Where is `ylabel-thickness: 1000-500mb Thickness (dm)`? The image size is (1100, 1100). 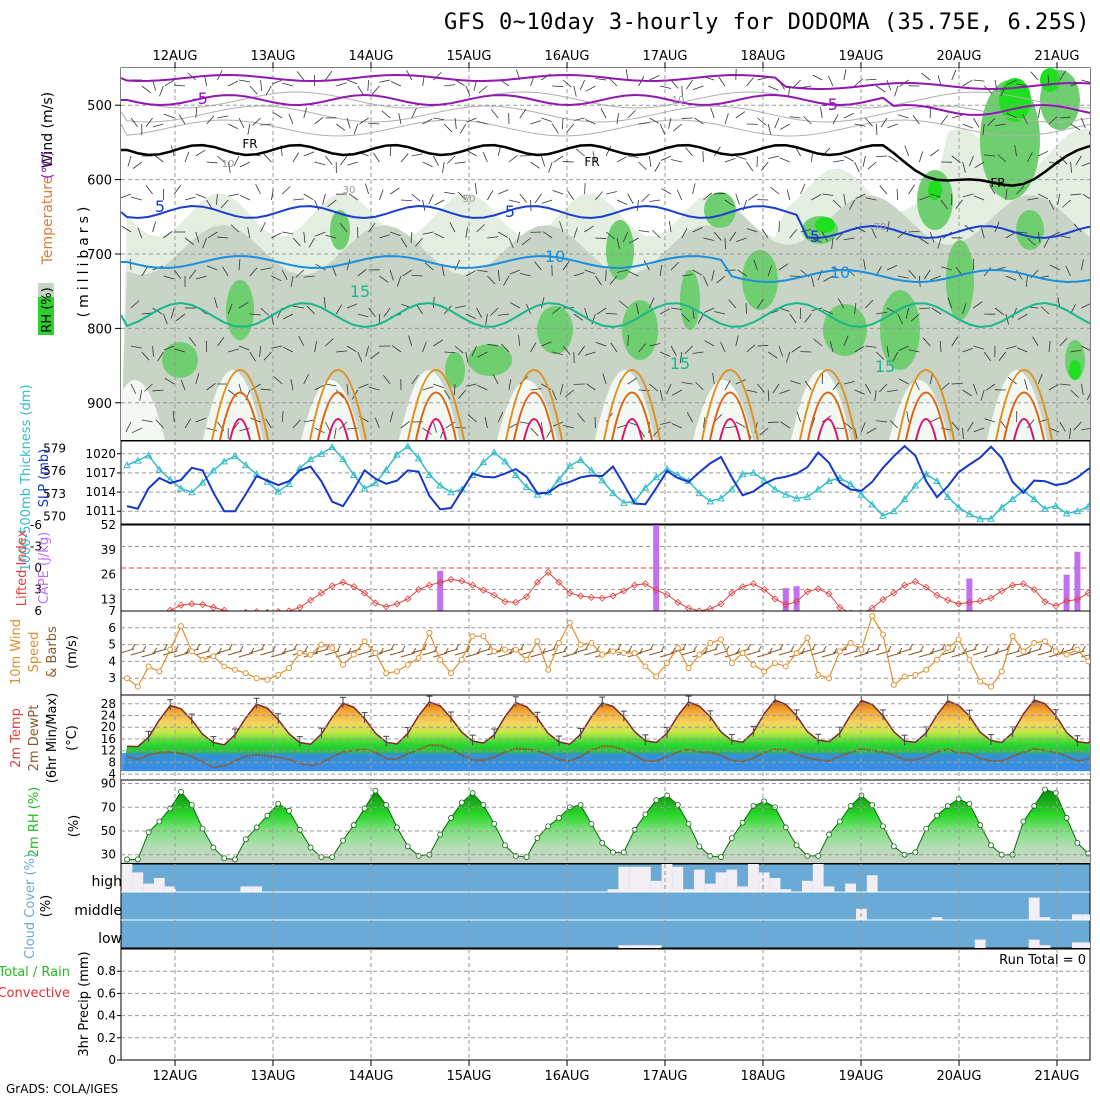 ylabel-thickness: 1000-500mb Thickness (dm) is located at coordinates (26, 477).